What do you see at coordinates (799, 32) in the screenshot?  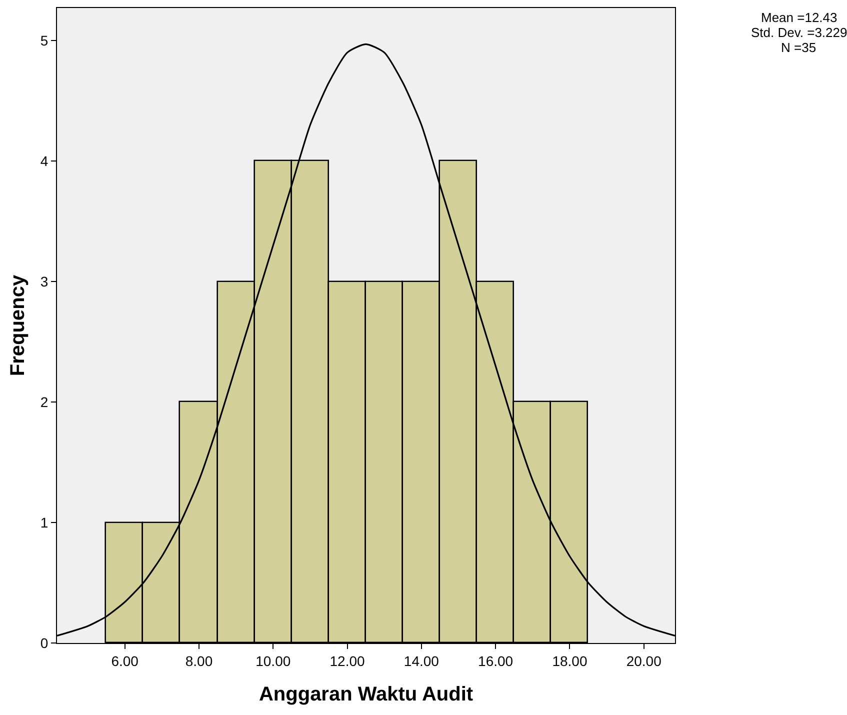 I see `text: Std. Dev. =3.229` at bounding box center [799, 32].